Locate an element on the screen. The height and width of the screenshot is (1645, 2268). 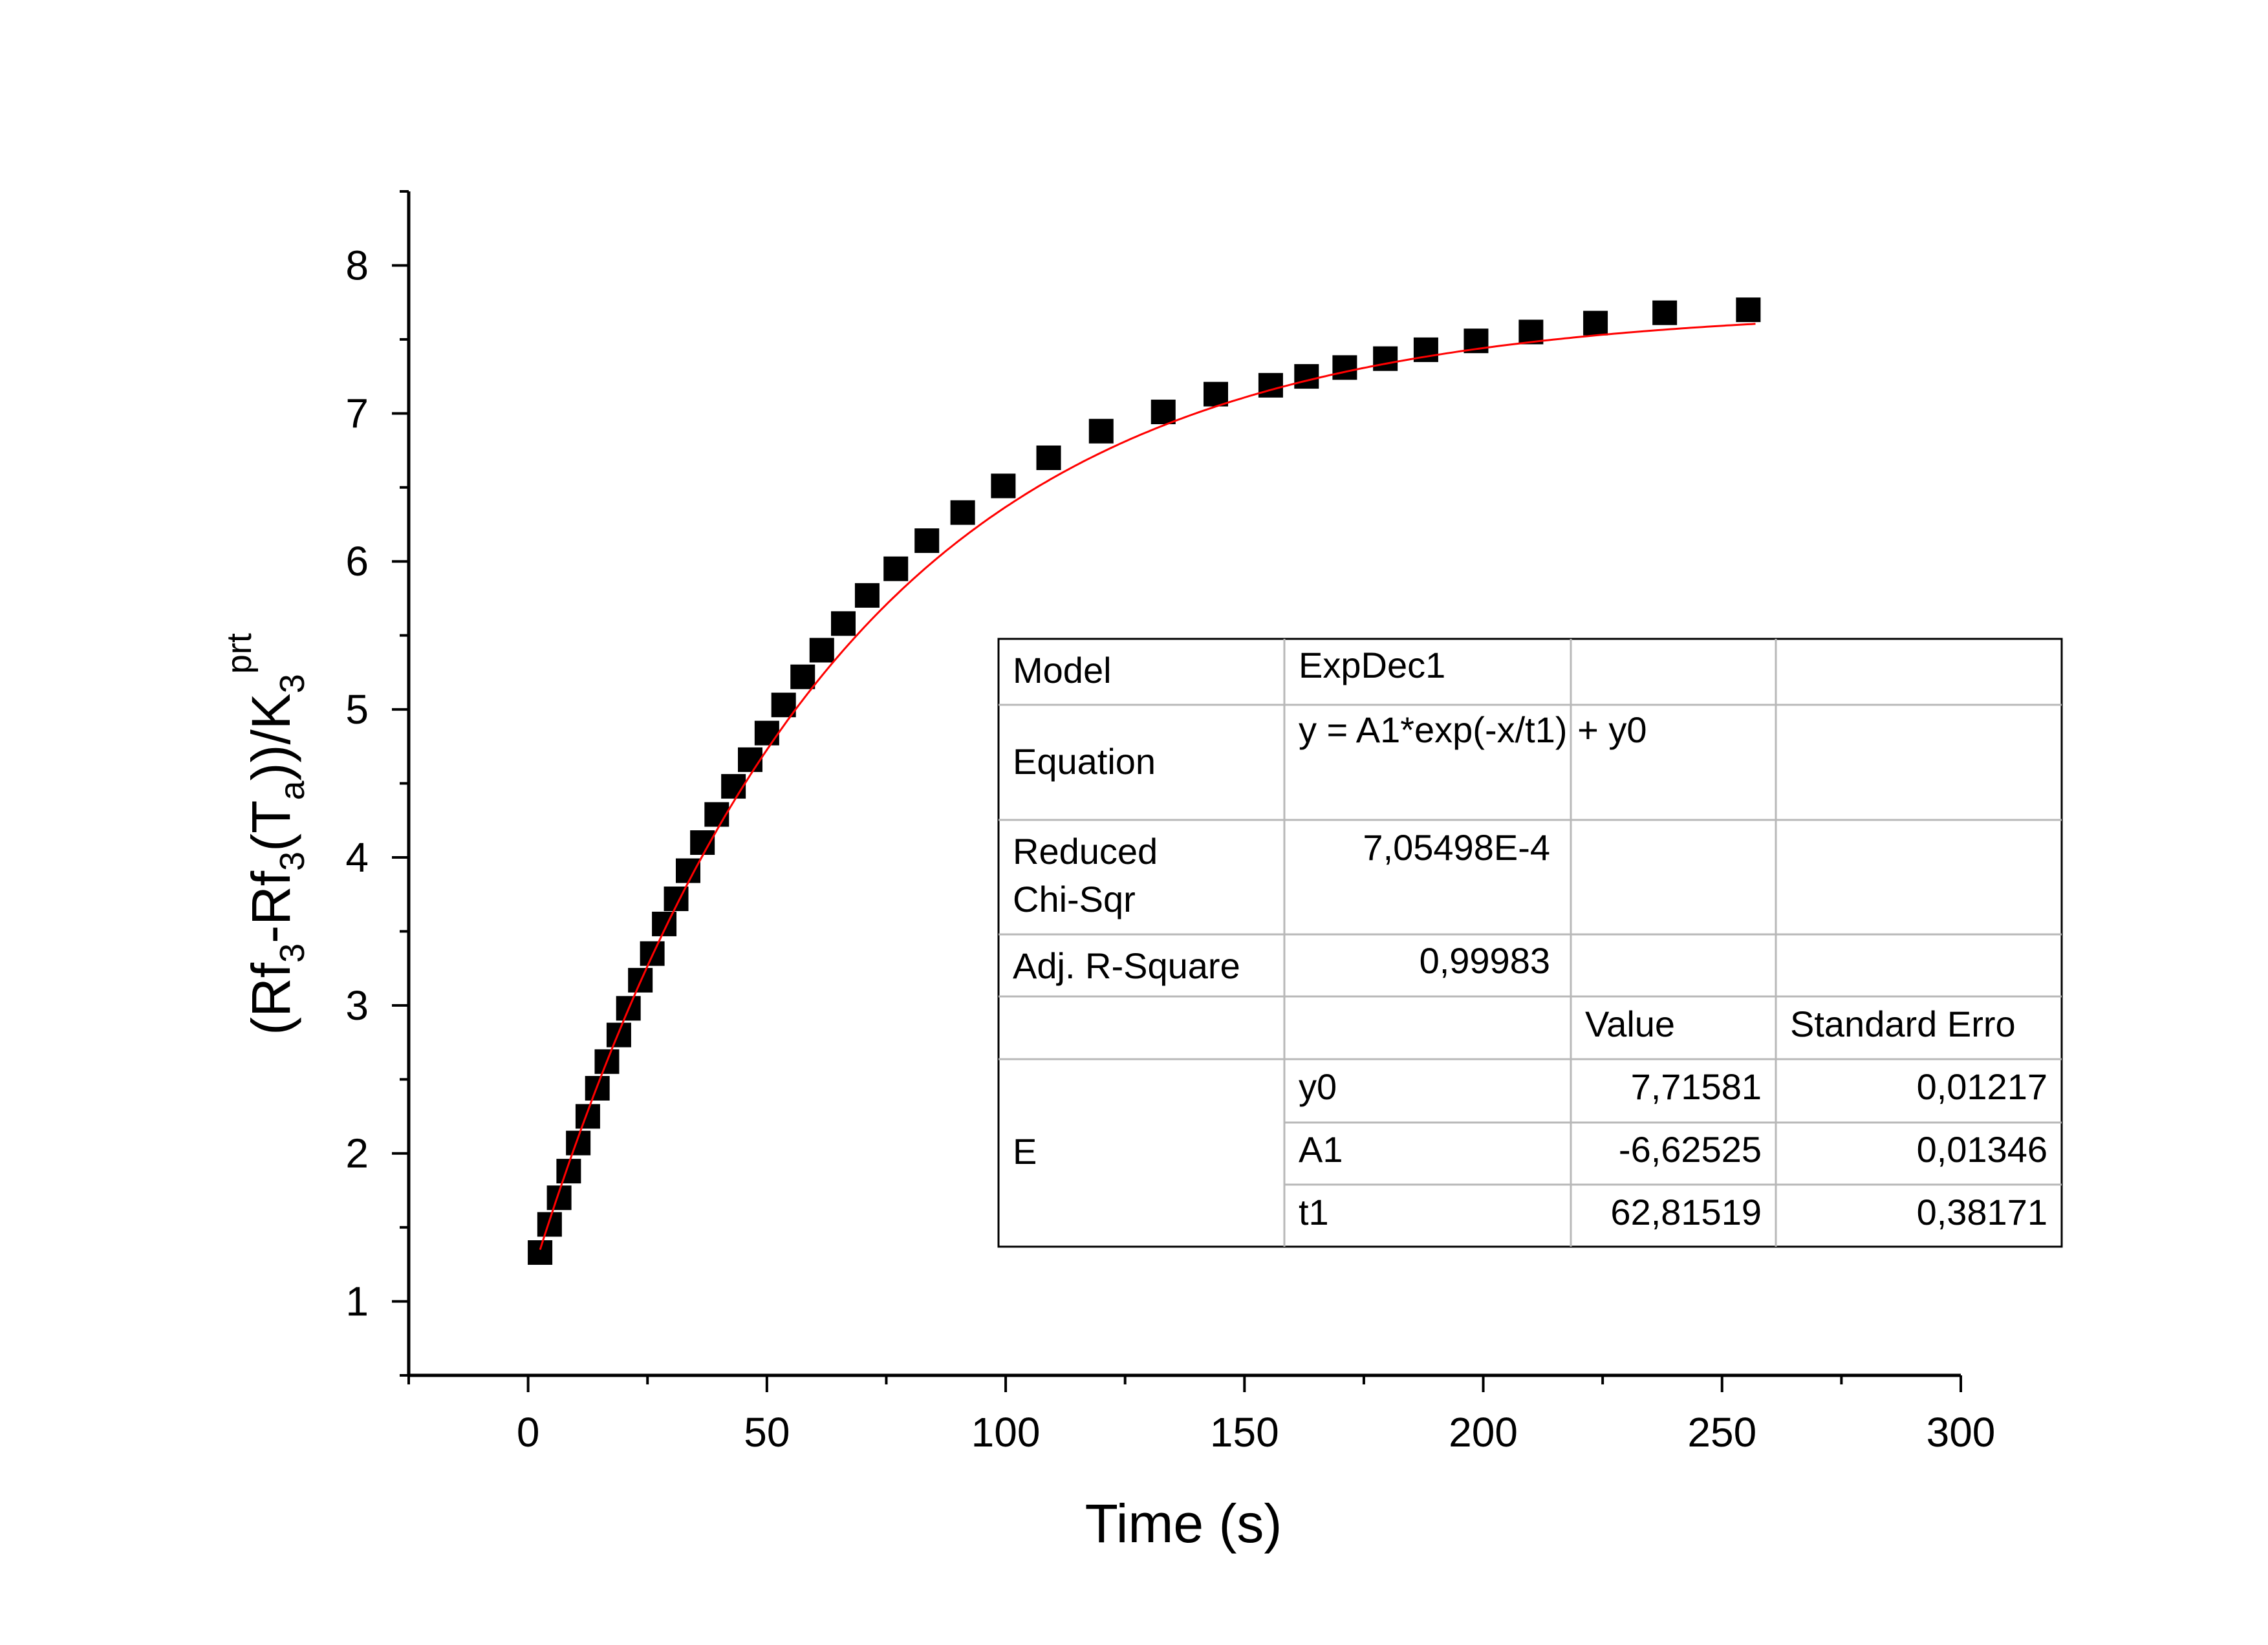
table-cell: t1 is located at coordinates (1314, 1212).